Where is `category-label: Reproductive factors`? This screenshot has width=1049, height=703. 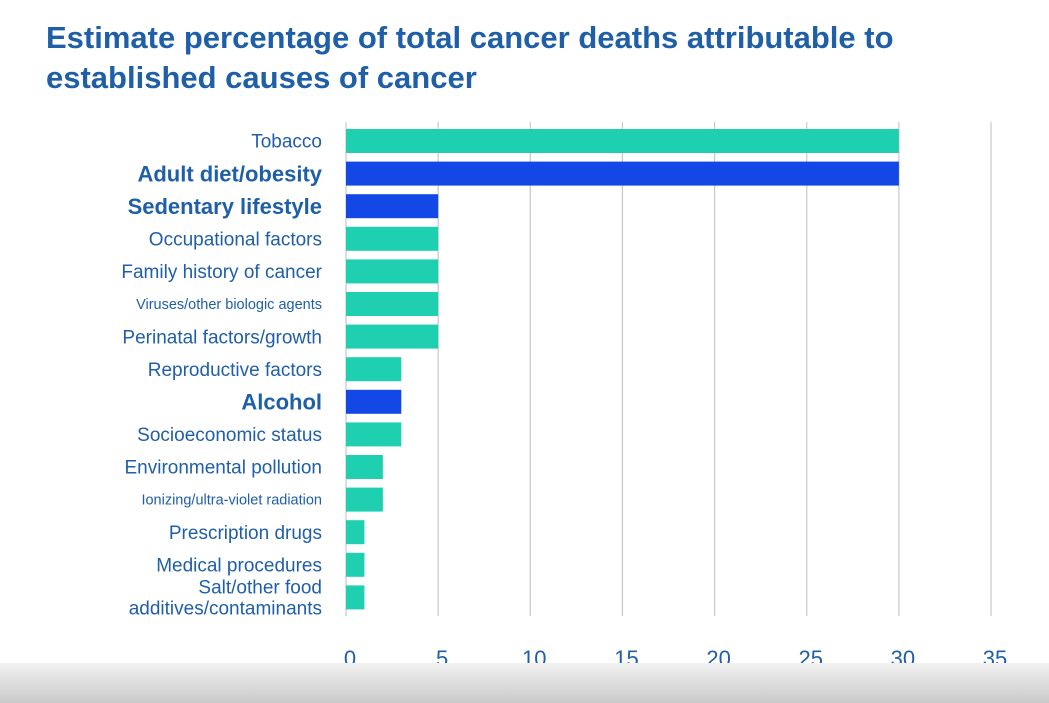
category-label: Reproductive factors is located at coordinates (235, 370).